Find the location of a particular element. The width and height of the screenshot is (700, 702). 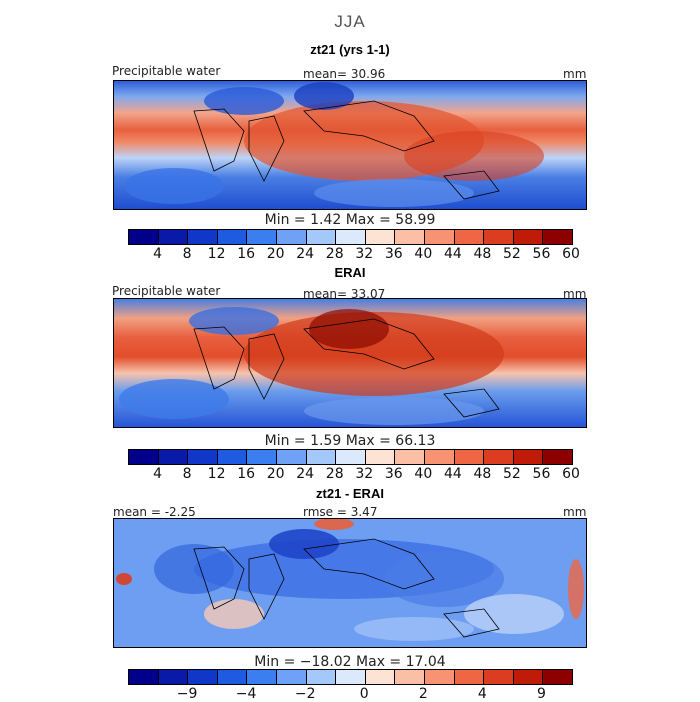

colorbar-tick-label: −9 is located at coordinates (187, 694).